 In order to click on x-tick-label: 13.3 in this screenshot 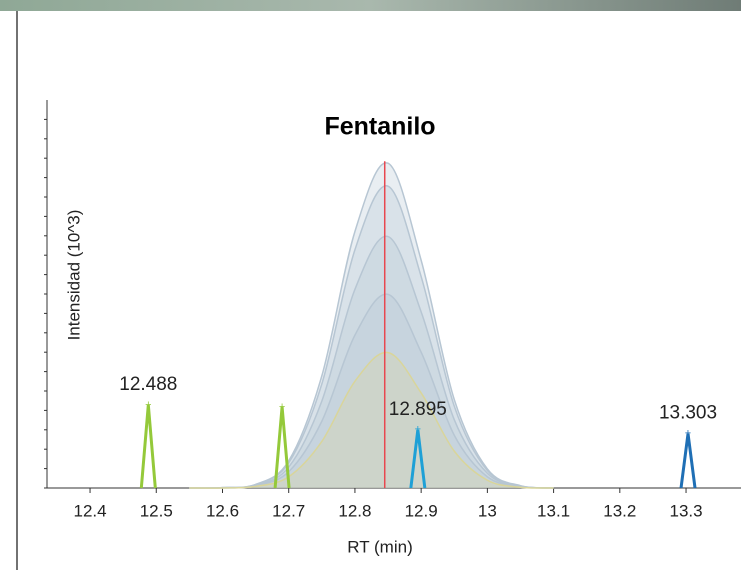, I will do `click(685, 510)`.